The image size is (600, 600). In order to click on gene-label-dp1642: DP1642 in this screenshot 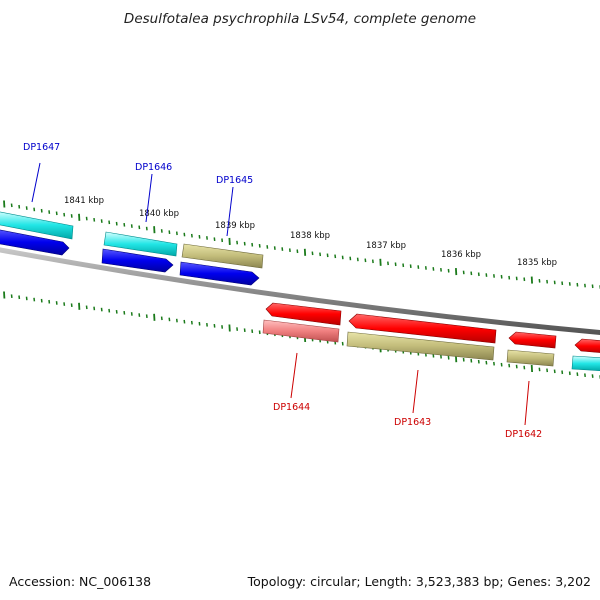, I will do `click(523, 434)`.